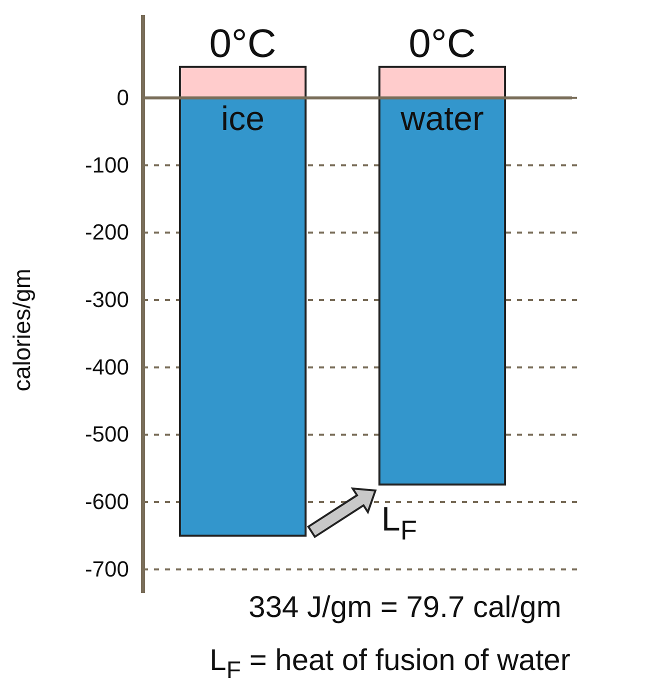  I want to click on y-tick-label: -300, so click(106, 299).